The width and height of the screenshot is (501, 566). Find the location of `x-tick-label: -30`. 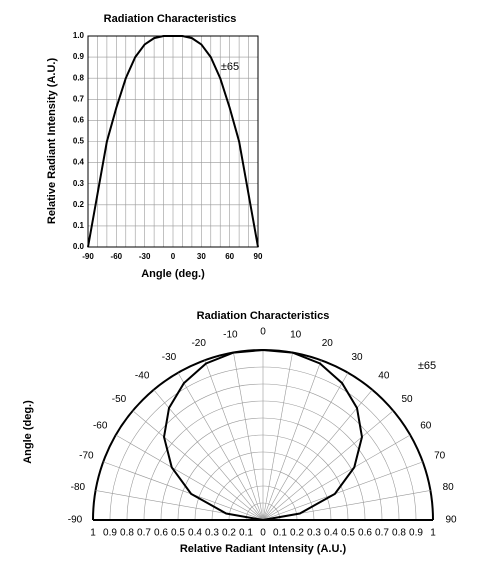

x-tick-label: -30 is located at coordinates (145, 256).